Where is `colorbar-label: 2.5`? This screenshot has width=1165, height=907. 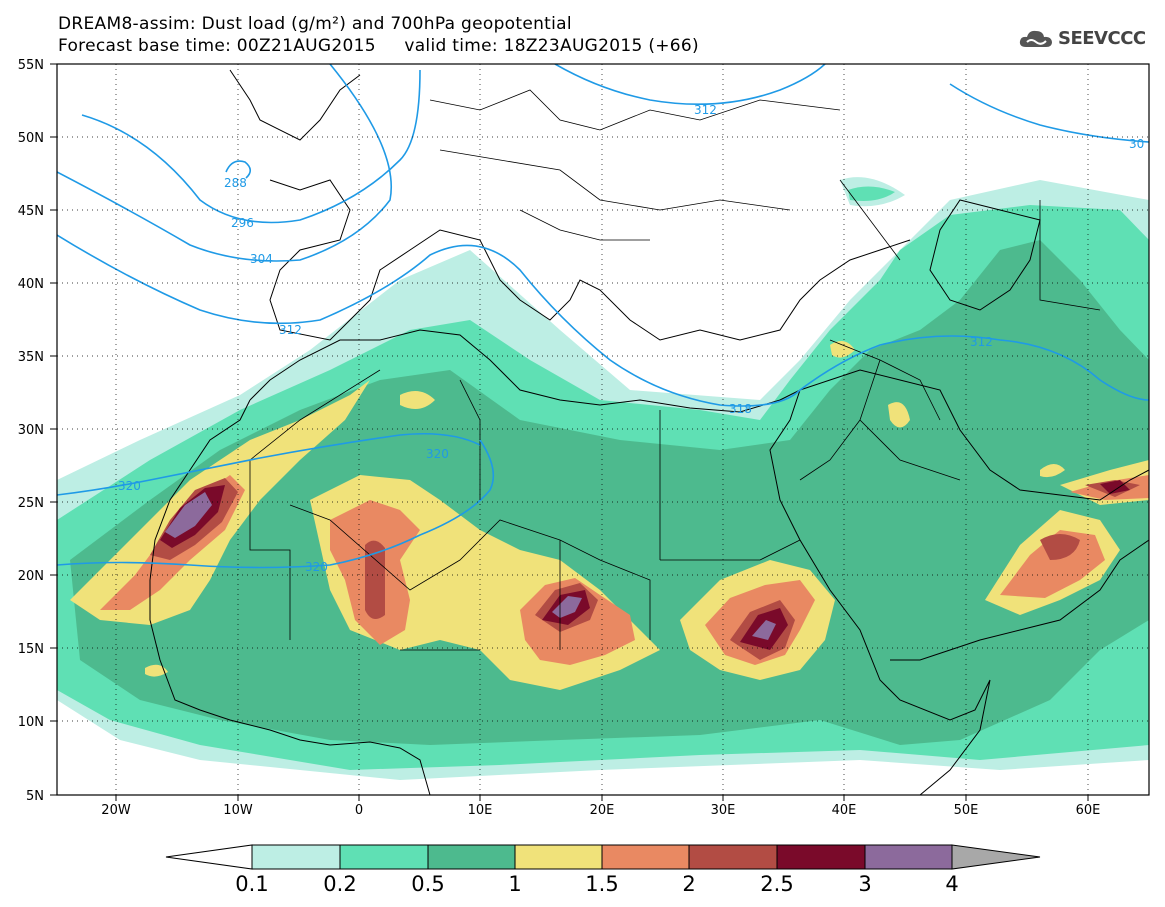
colorbar-label: 2.5 is located at coordinates (777, 884).